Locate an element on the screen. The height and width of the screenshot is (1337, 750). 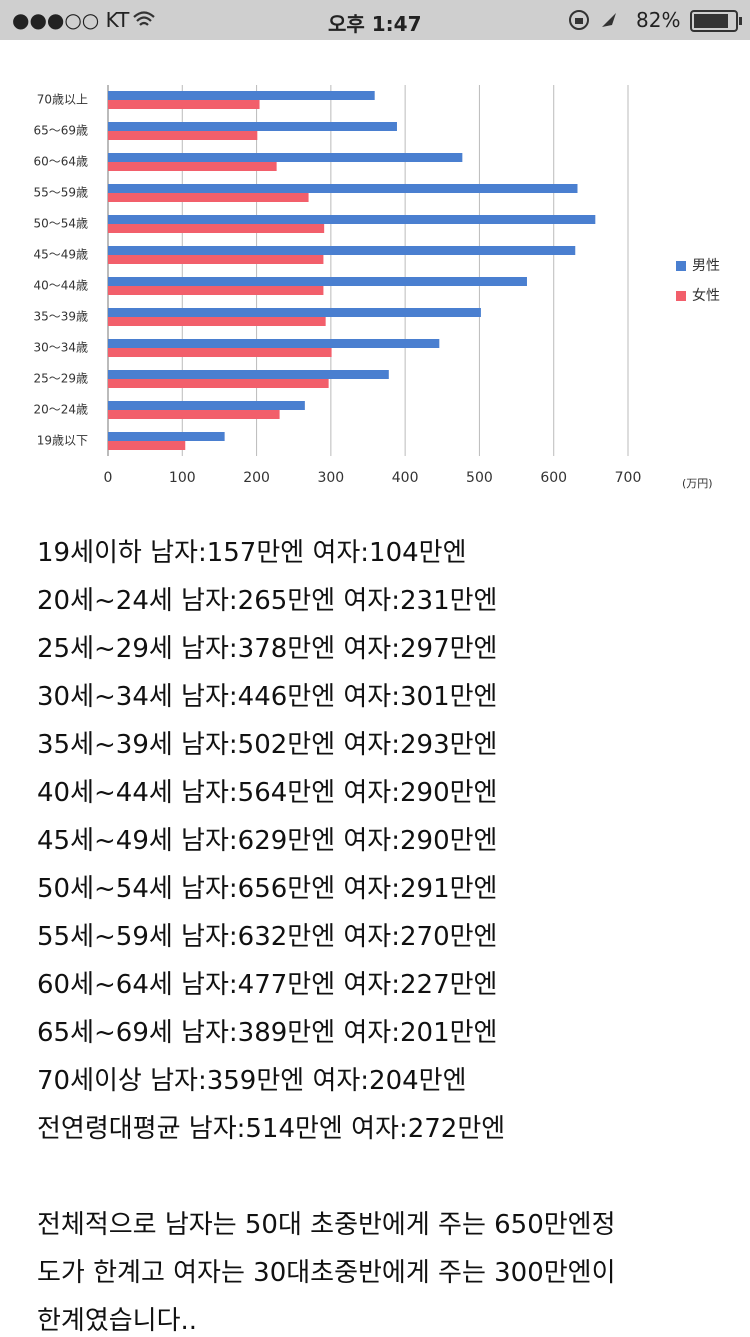
text-line: 40세~44세 남자:564만엔 여자:290만엔 is located at coordinates (267, 793).